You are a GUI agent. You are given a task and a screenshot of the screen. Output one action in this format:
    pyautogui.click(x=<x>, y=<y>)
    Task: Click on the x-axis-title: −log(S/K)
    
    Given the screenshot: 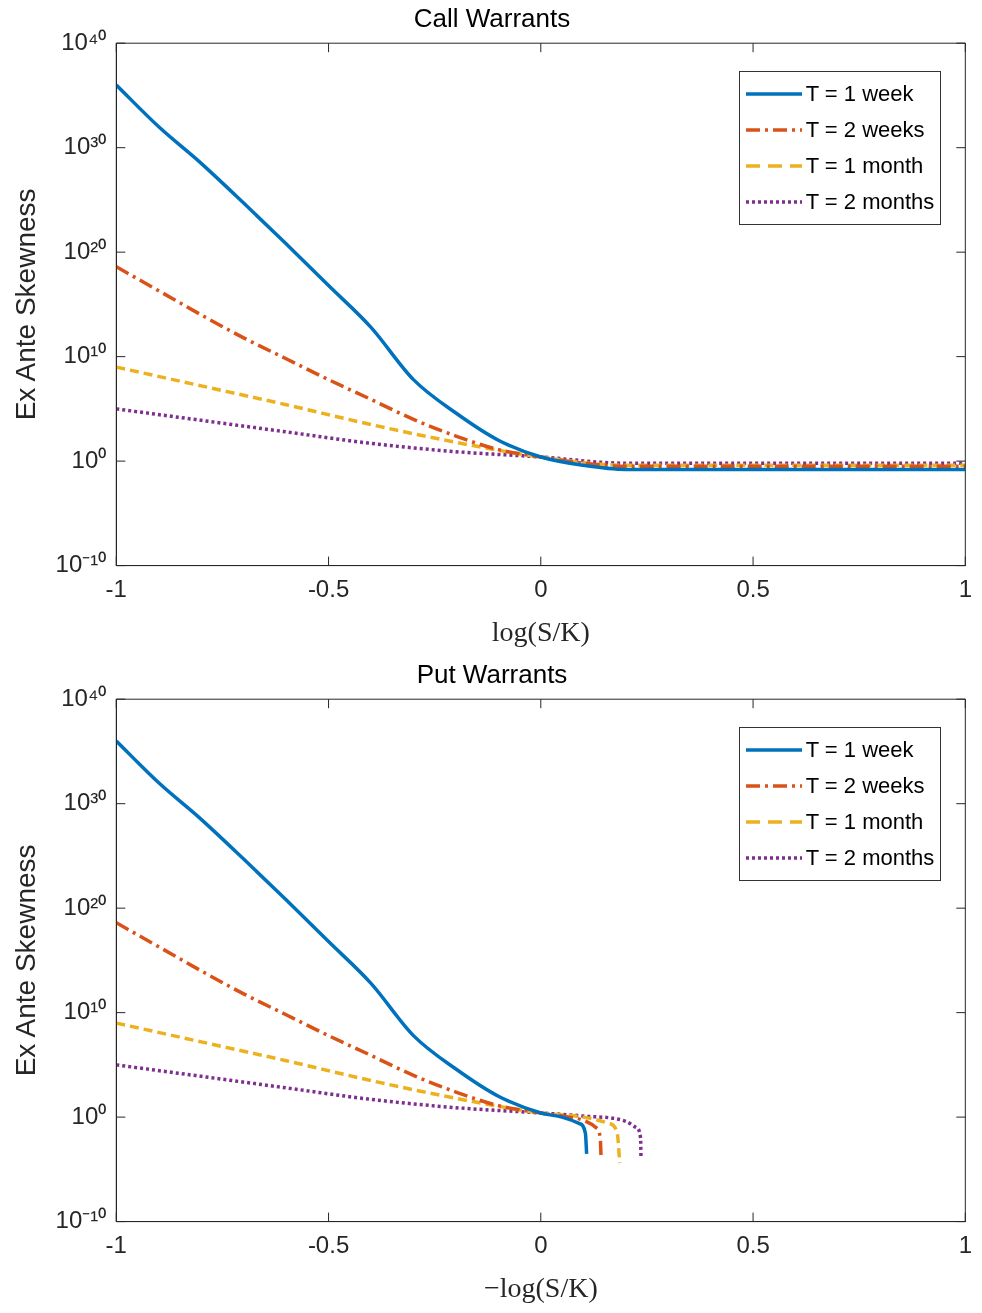 What is the action you would take?
    pyautogui.click(x=540, y=1287)
    